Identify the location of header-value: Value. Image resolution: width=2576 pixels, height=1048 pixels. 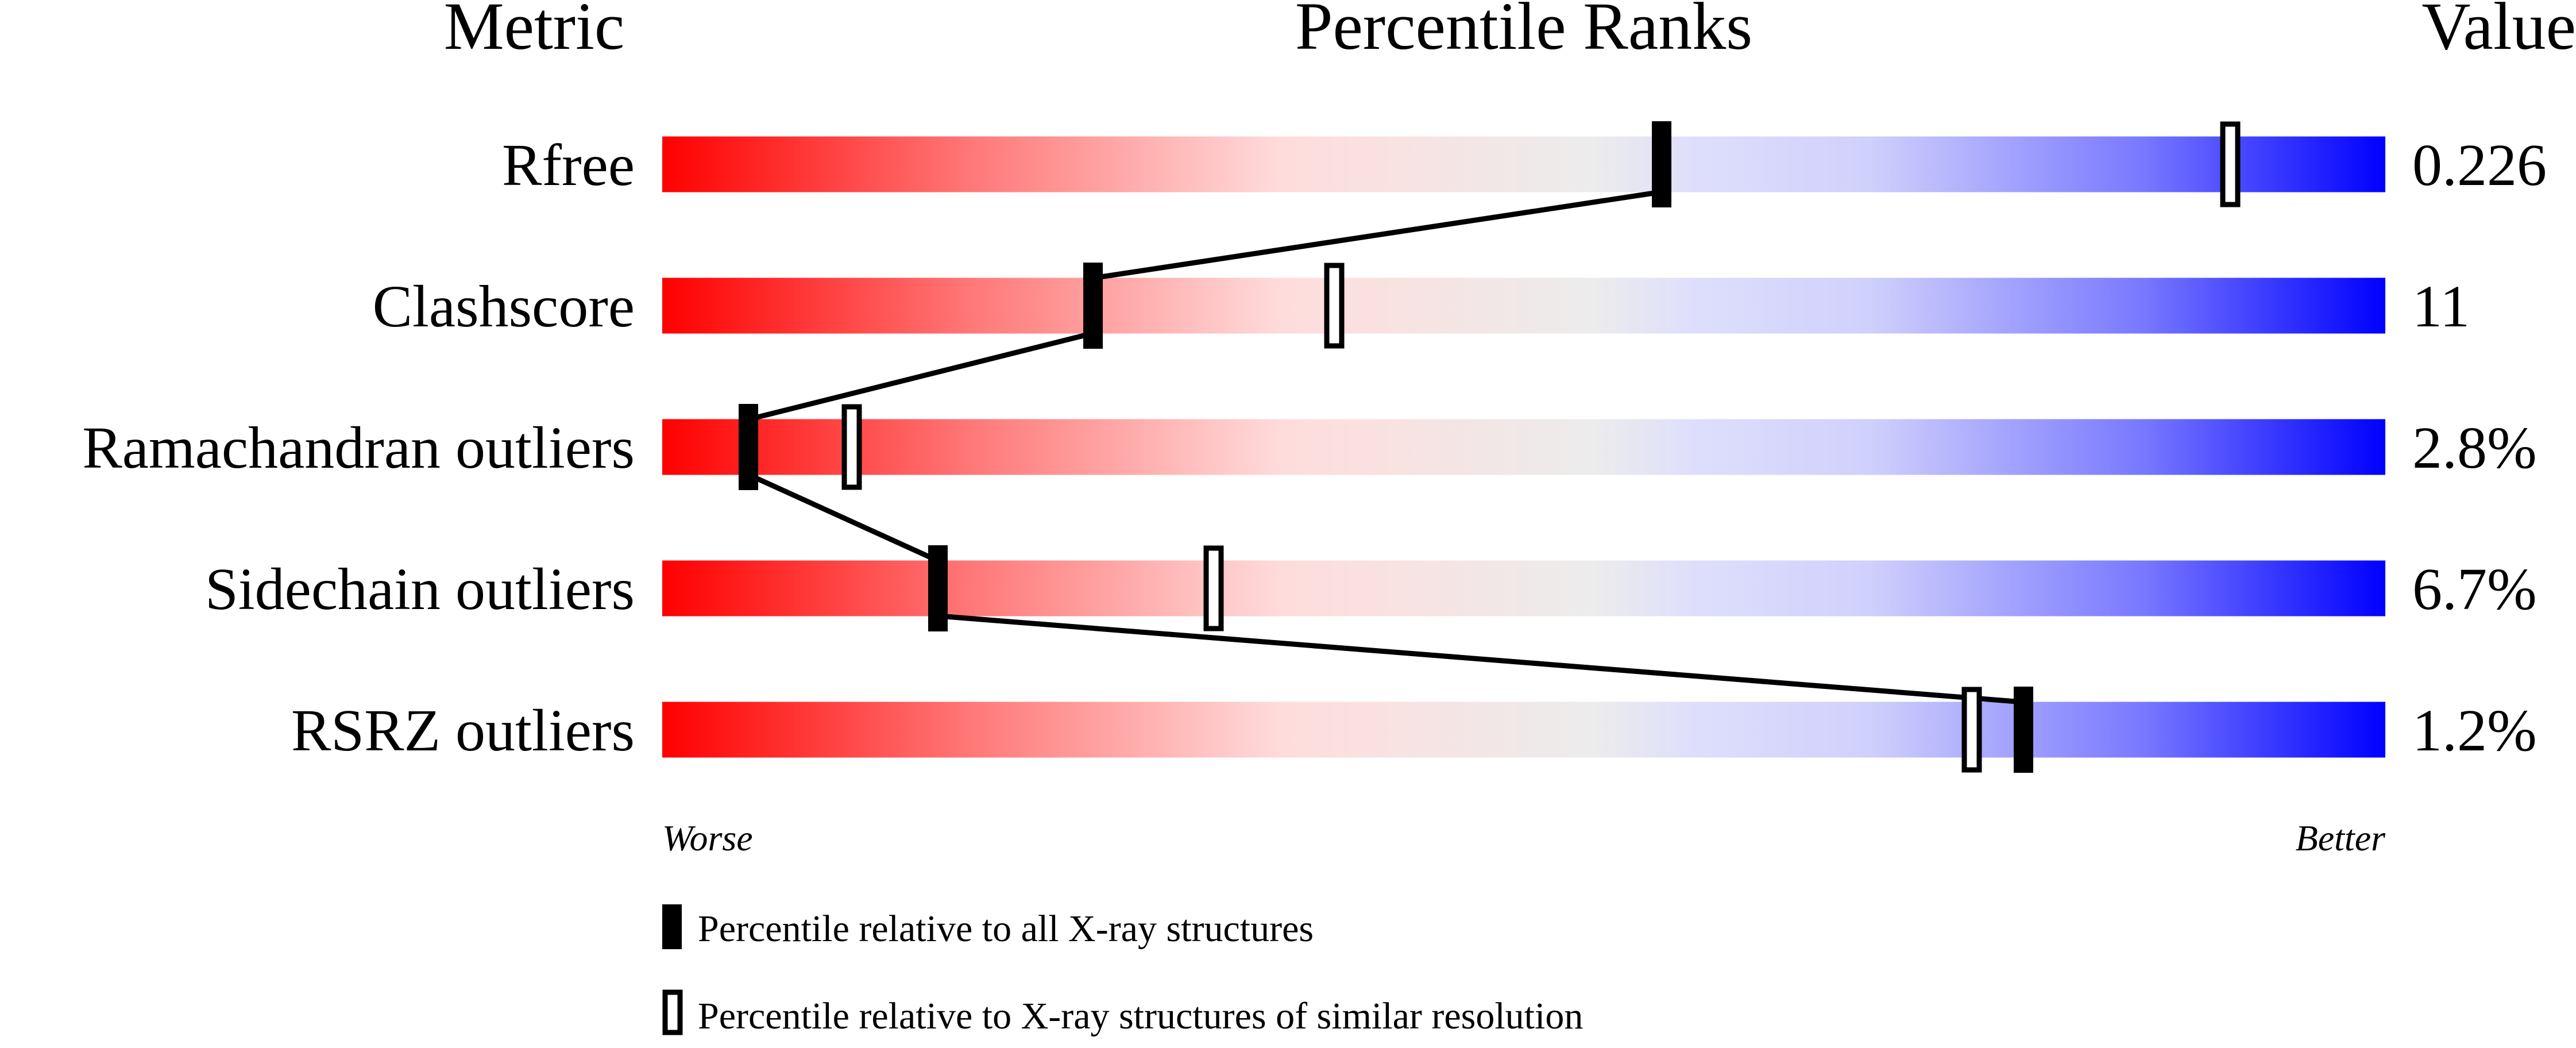
(2498, 32).